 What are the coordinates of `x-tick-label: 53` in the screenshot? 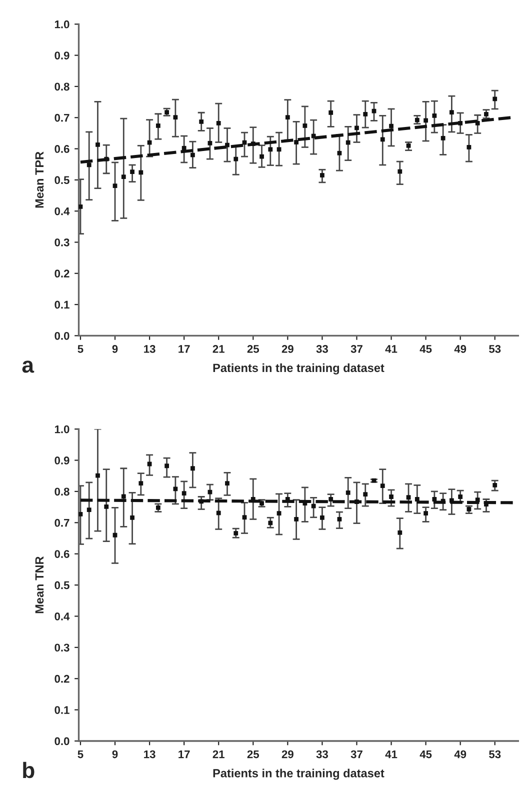 It's located at (495, 349).